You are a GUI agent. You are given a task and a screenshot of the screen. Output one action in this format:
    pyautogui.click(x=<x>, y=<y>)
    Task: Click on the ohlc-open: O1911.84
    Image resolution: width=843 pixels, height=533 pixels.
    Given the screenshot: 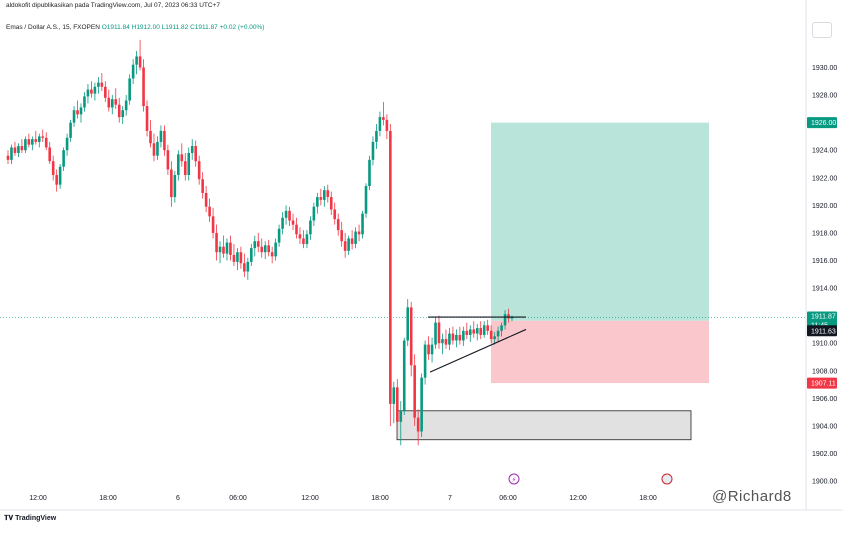 What is the action you would take?
    pyautogui.click(x=115, y=27)
    